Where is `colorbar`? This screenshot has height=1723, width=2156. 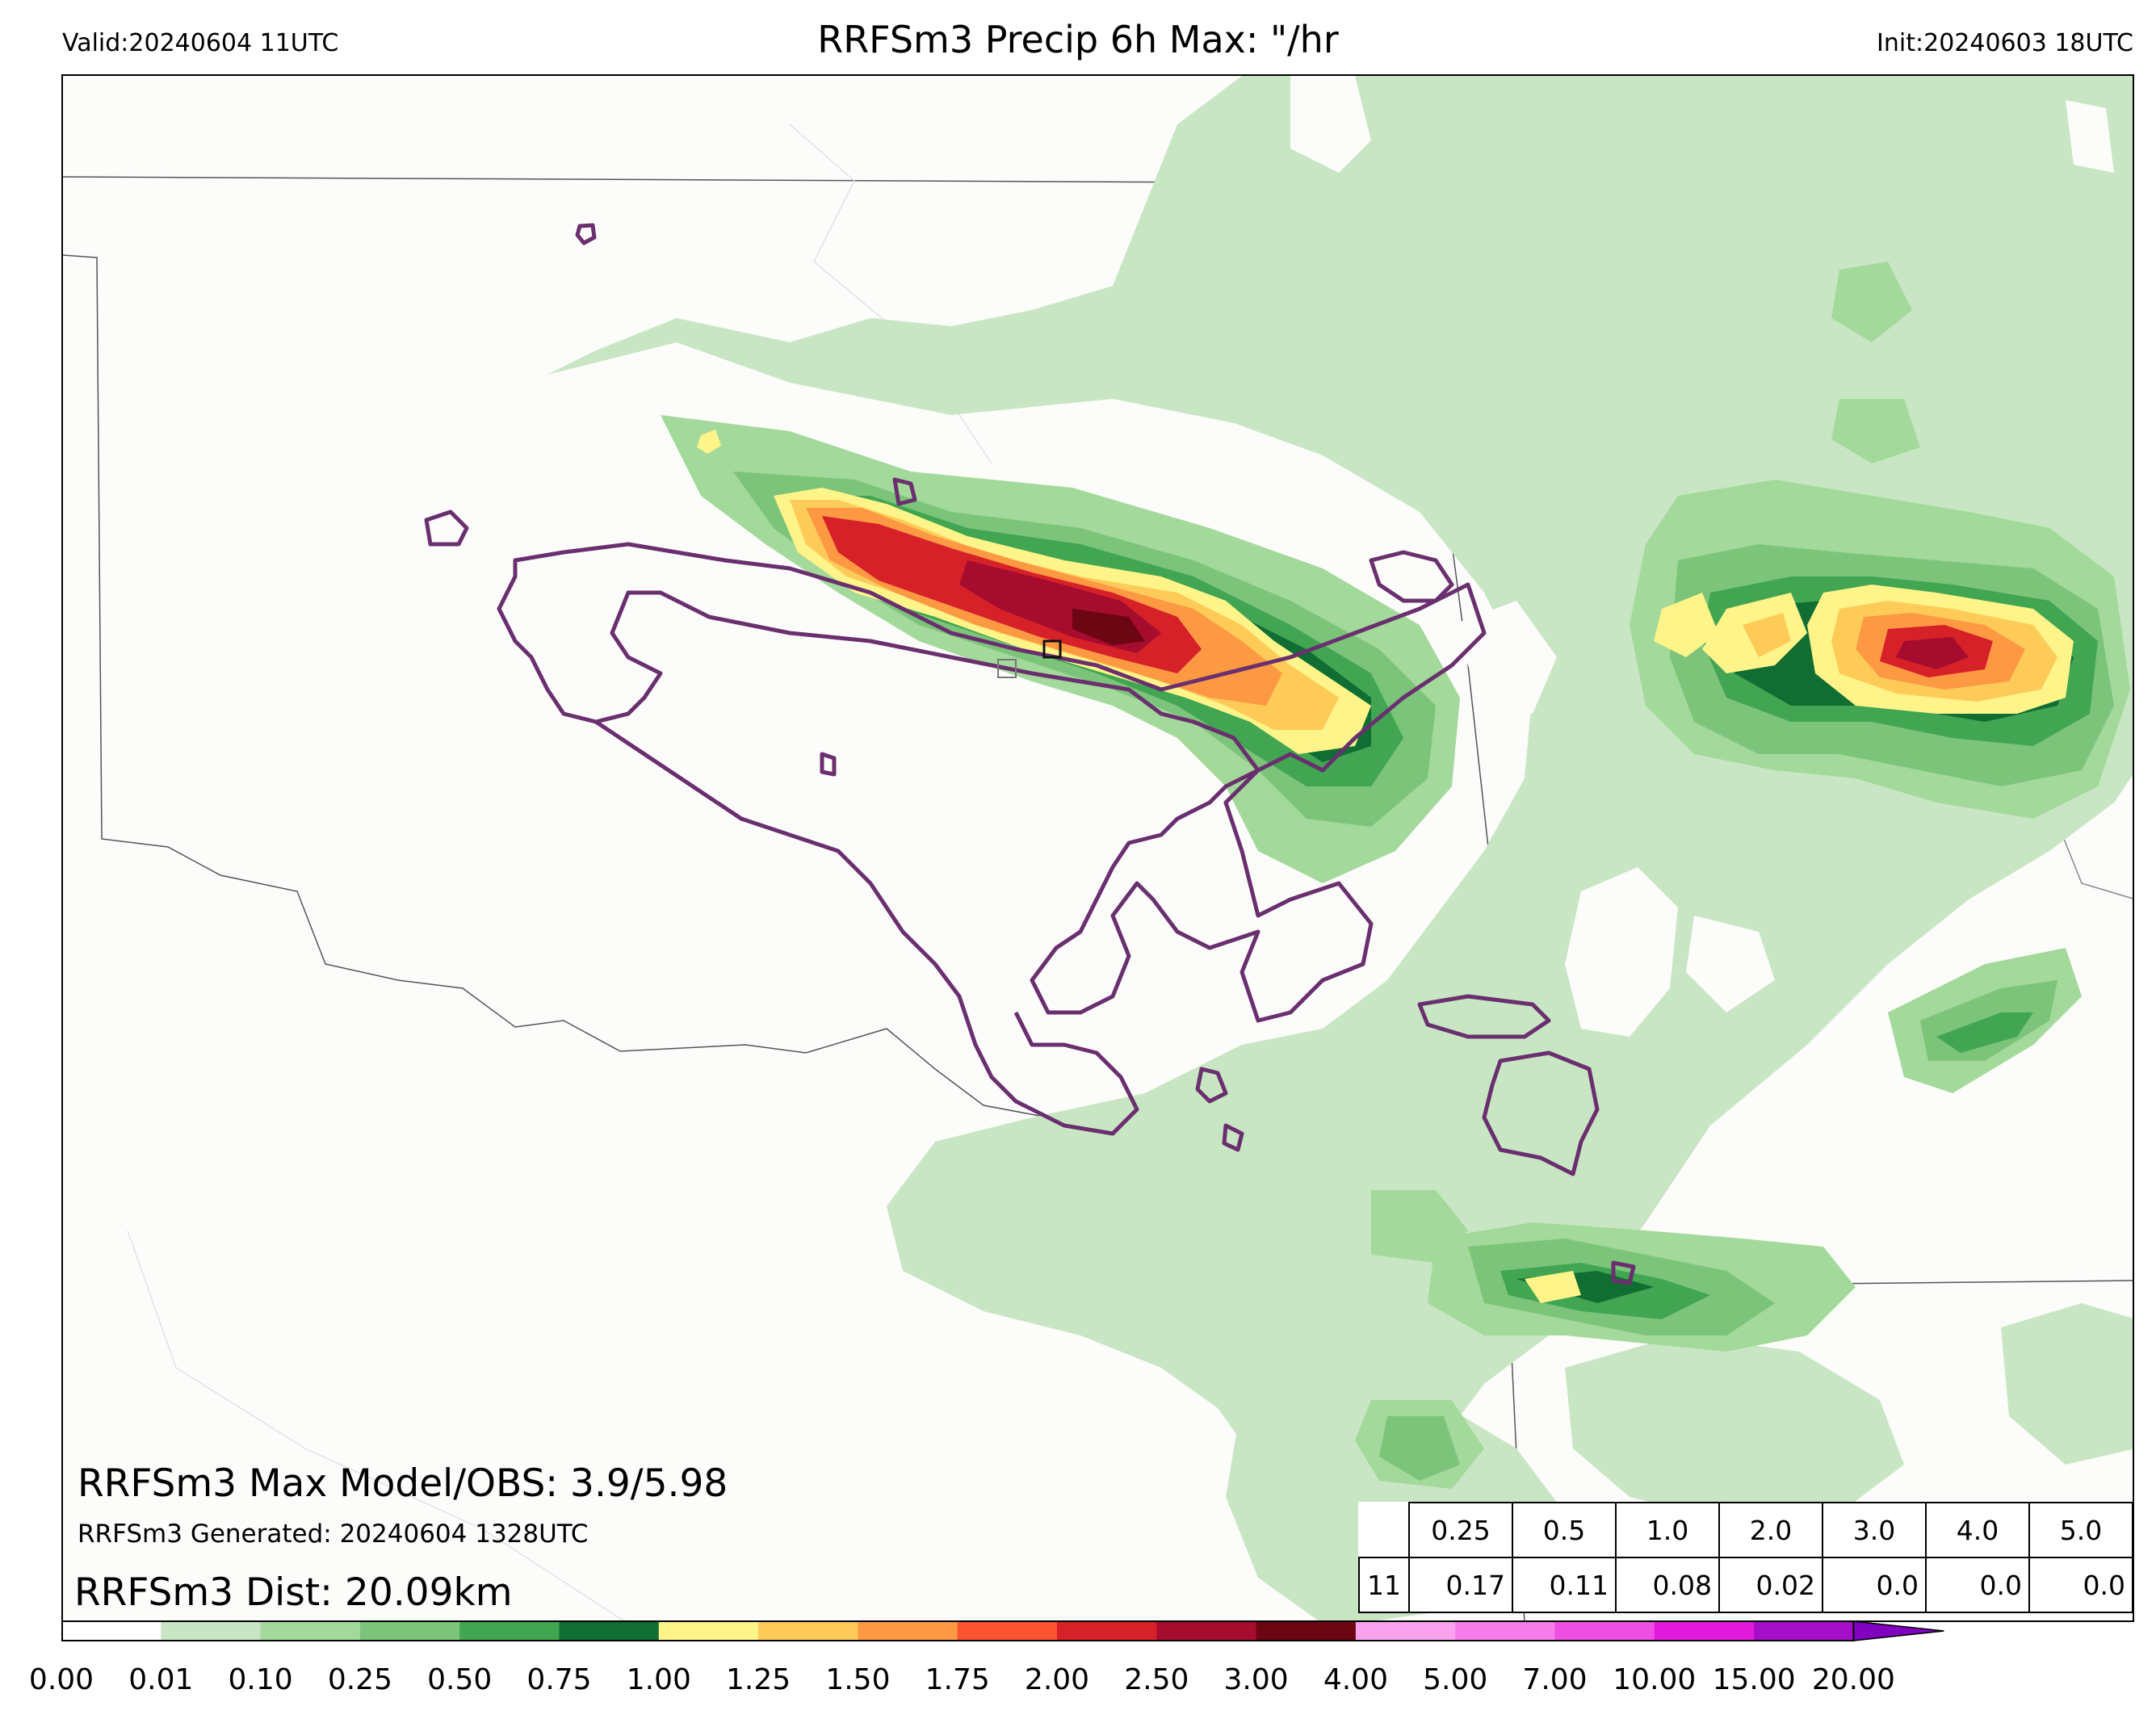
colorbar is located at coordinates (1002, 1630).